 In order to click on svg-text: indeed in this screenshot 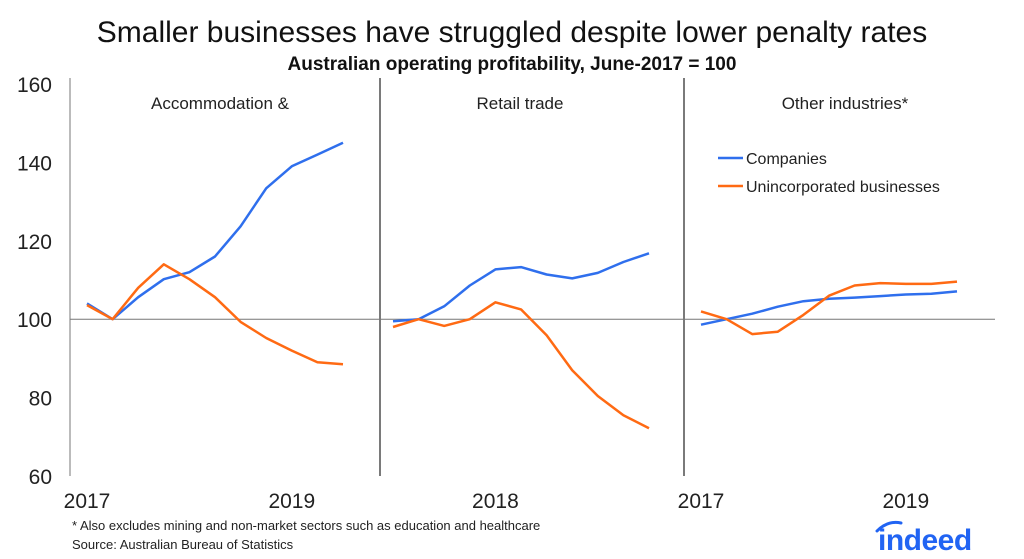, I will do `click(925, 540)`.